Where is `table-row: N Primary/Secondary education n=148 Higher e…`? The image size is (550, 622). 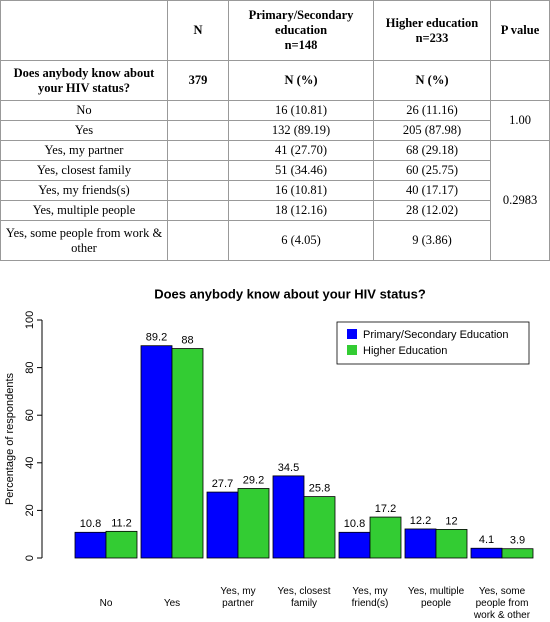 table-row: N Primary/Secondary education n=148 Higher e… is located at coordinates (275, 30).